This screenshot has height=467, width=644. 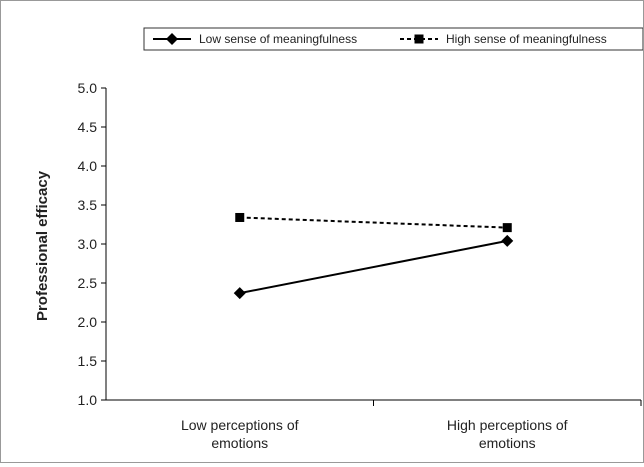 What do you see at coordinates (88, 400) in the screenshot?
I see `y-tick-label: 1.0` at bounding box center [88, 400].